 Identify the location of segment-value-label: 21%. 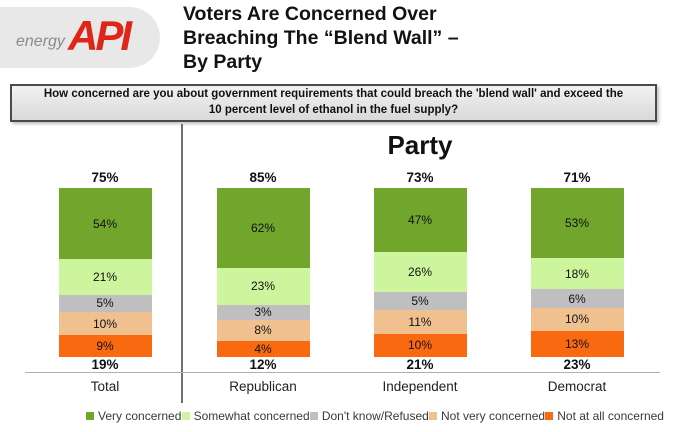
(105, 277).